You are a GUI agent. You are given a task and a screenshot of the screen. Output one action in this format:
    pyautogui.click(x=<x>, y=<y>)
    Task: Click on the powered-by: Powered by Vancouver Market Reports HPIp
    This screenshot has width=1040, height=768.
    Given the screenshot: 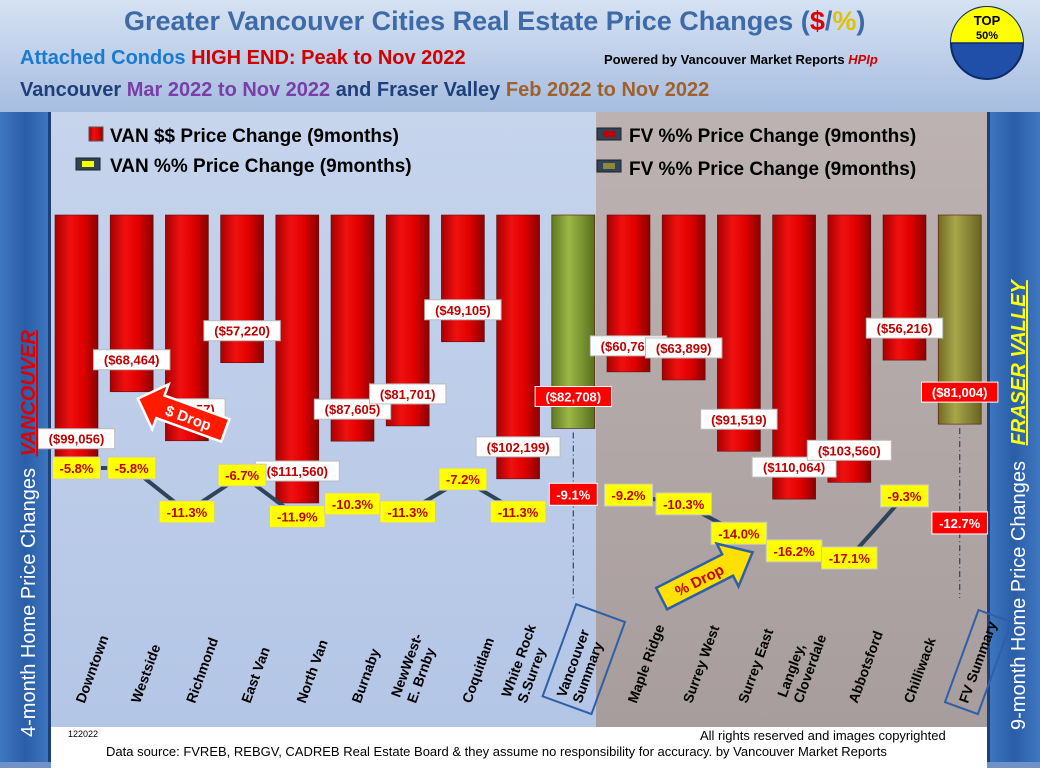 What is the action you would take?
    pyautogui.click(x=741, y=59)
    